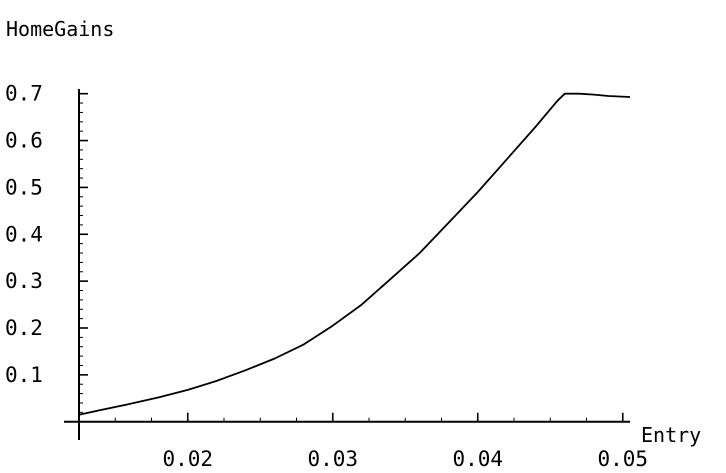 The width and height of the screenshot is (726, 473). Describe the element at coordinates (24, 141) in the screenshot. I see `y-tick-label: 0.6` at that location.